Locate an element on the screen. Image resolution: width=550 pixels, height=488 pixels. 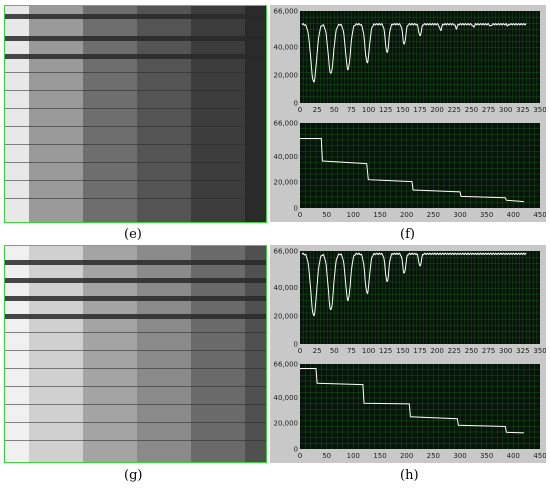
panel-label-f: (f) is located at coordinates (407, 234).